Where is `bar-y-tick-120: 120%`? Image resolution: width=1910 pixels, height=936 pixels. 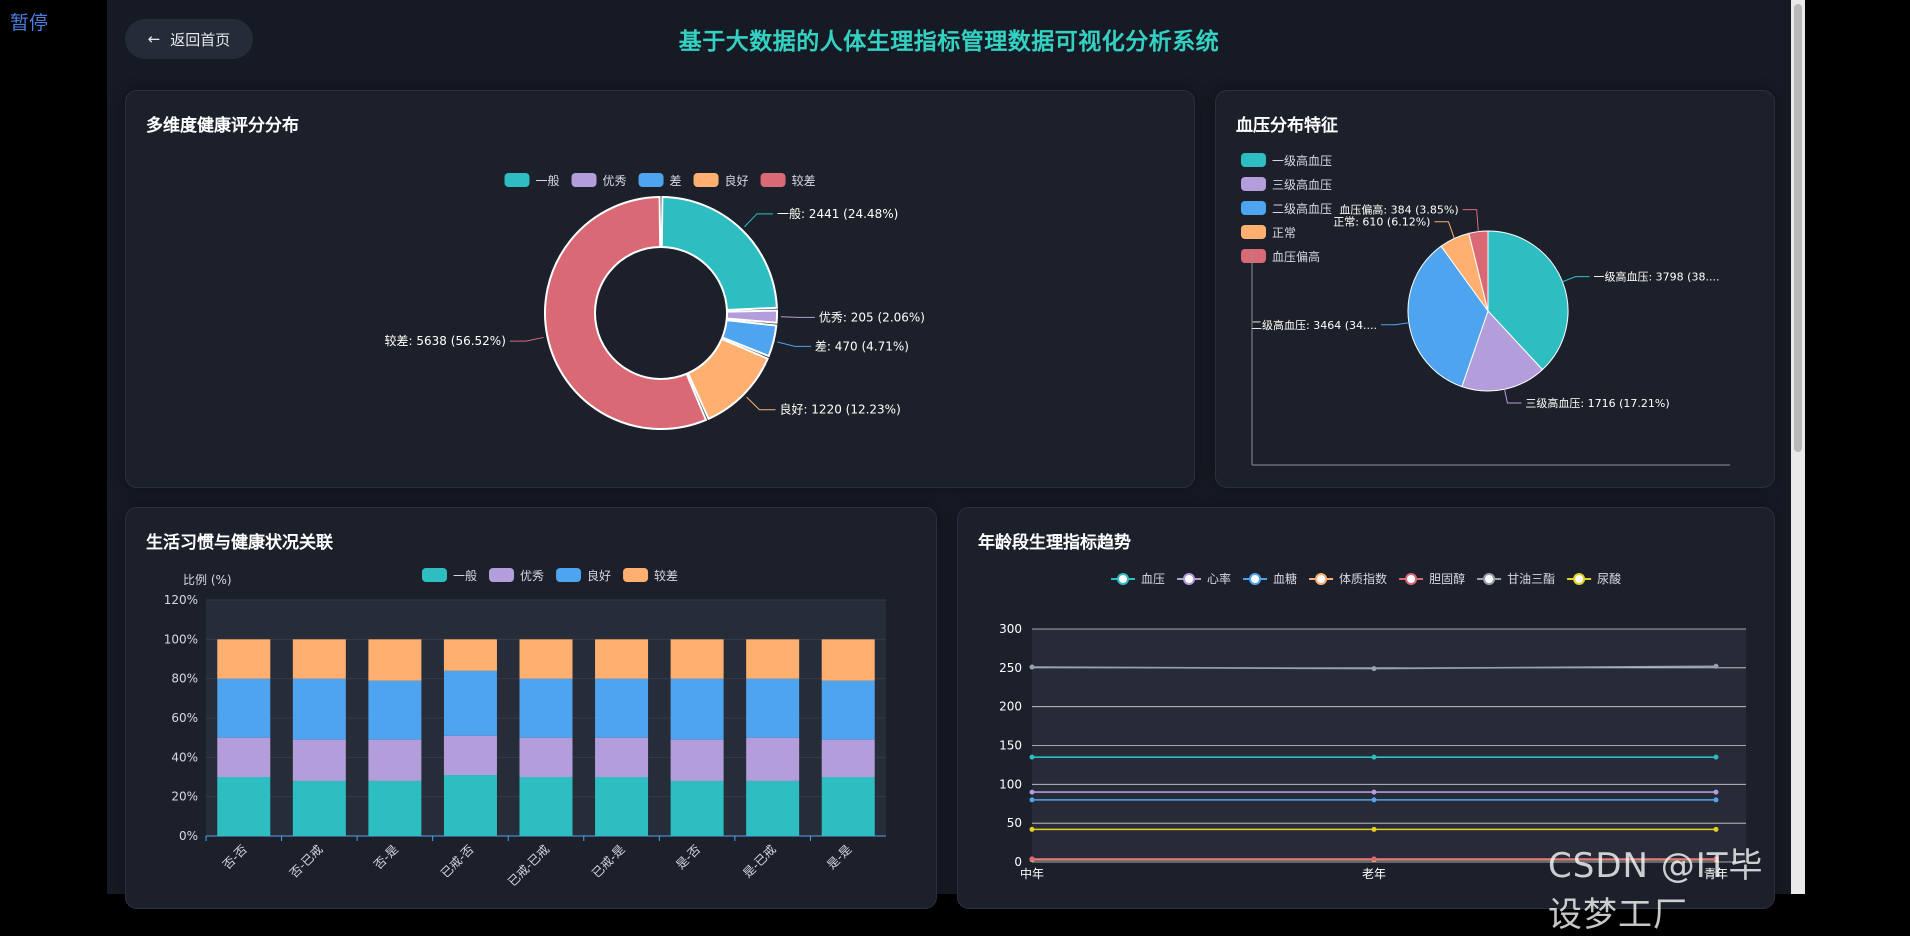
bar-y-tick-120: 120% is located at coordinates (181, 600).